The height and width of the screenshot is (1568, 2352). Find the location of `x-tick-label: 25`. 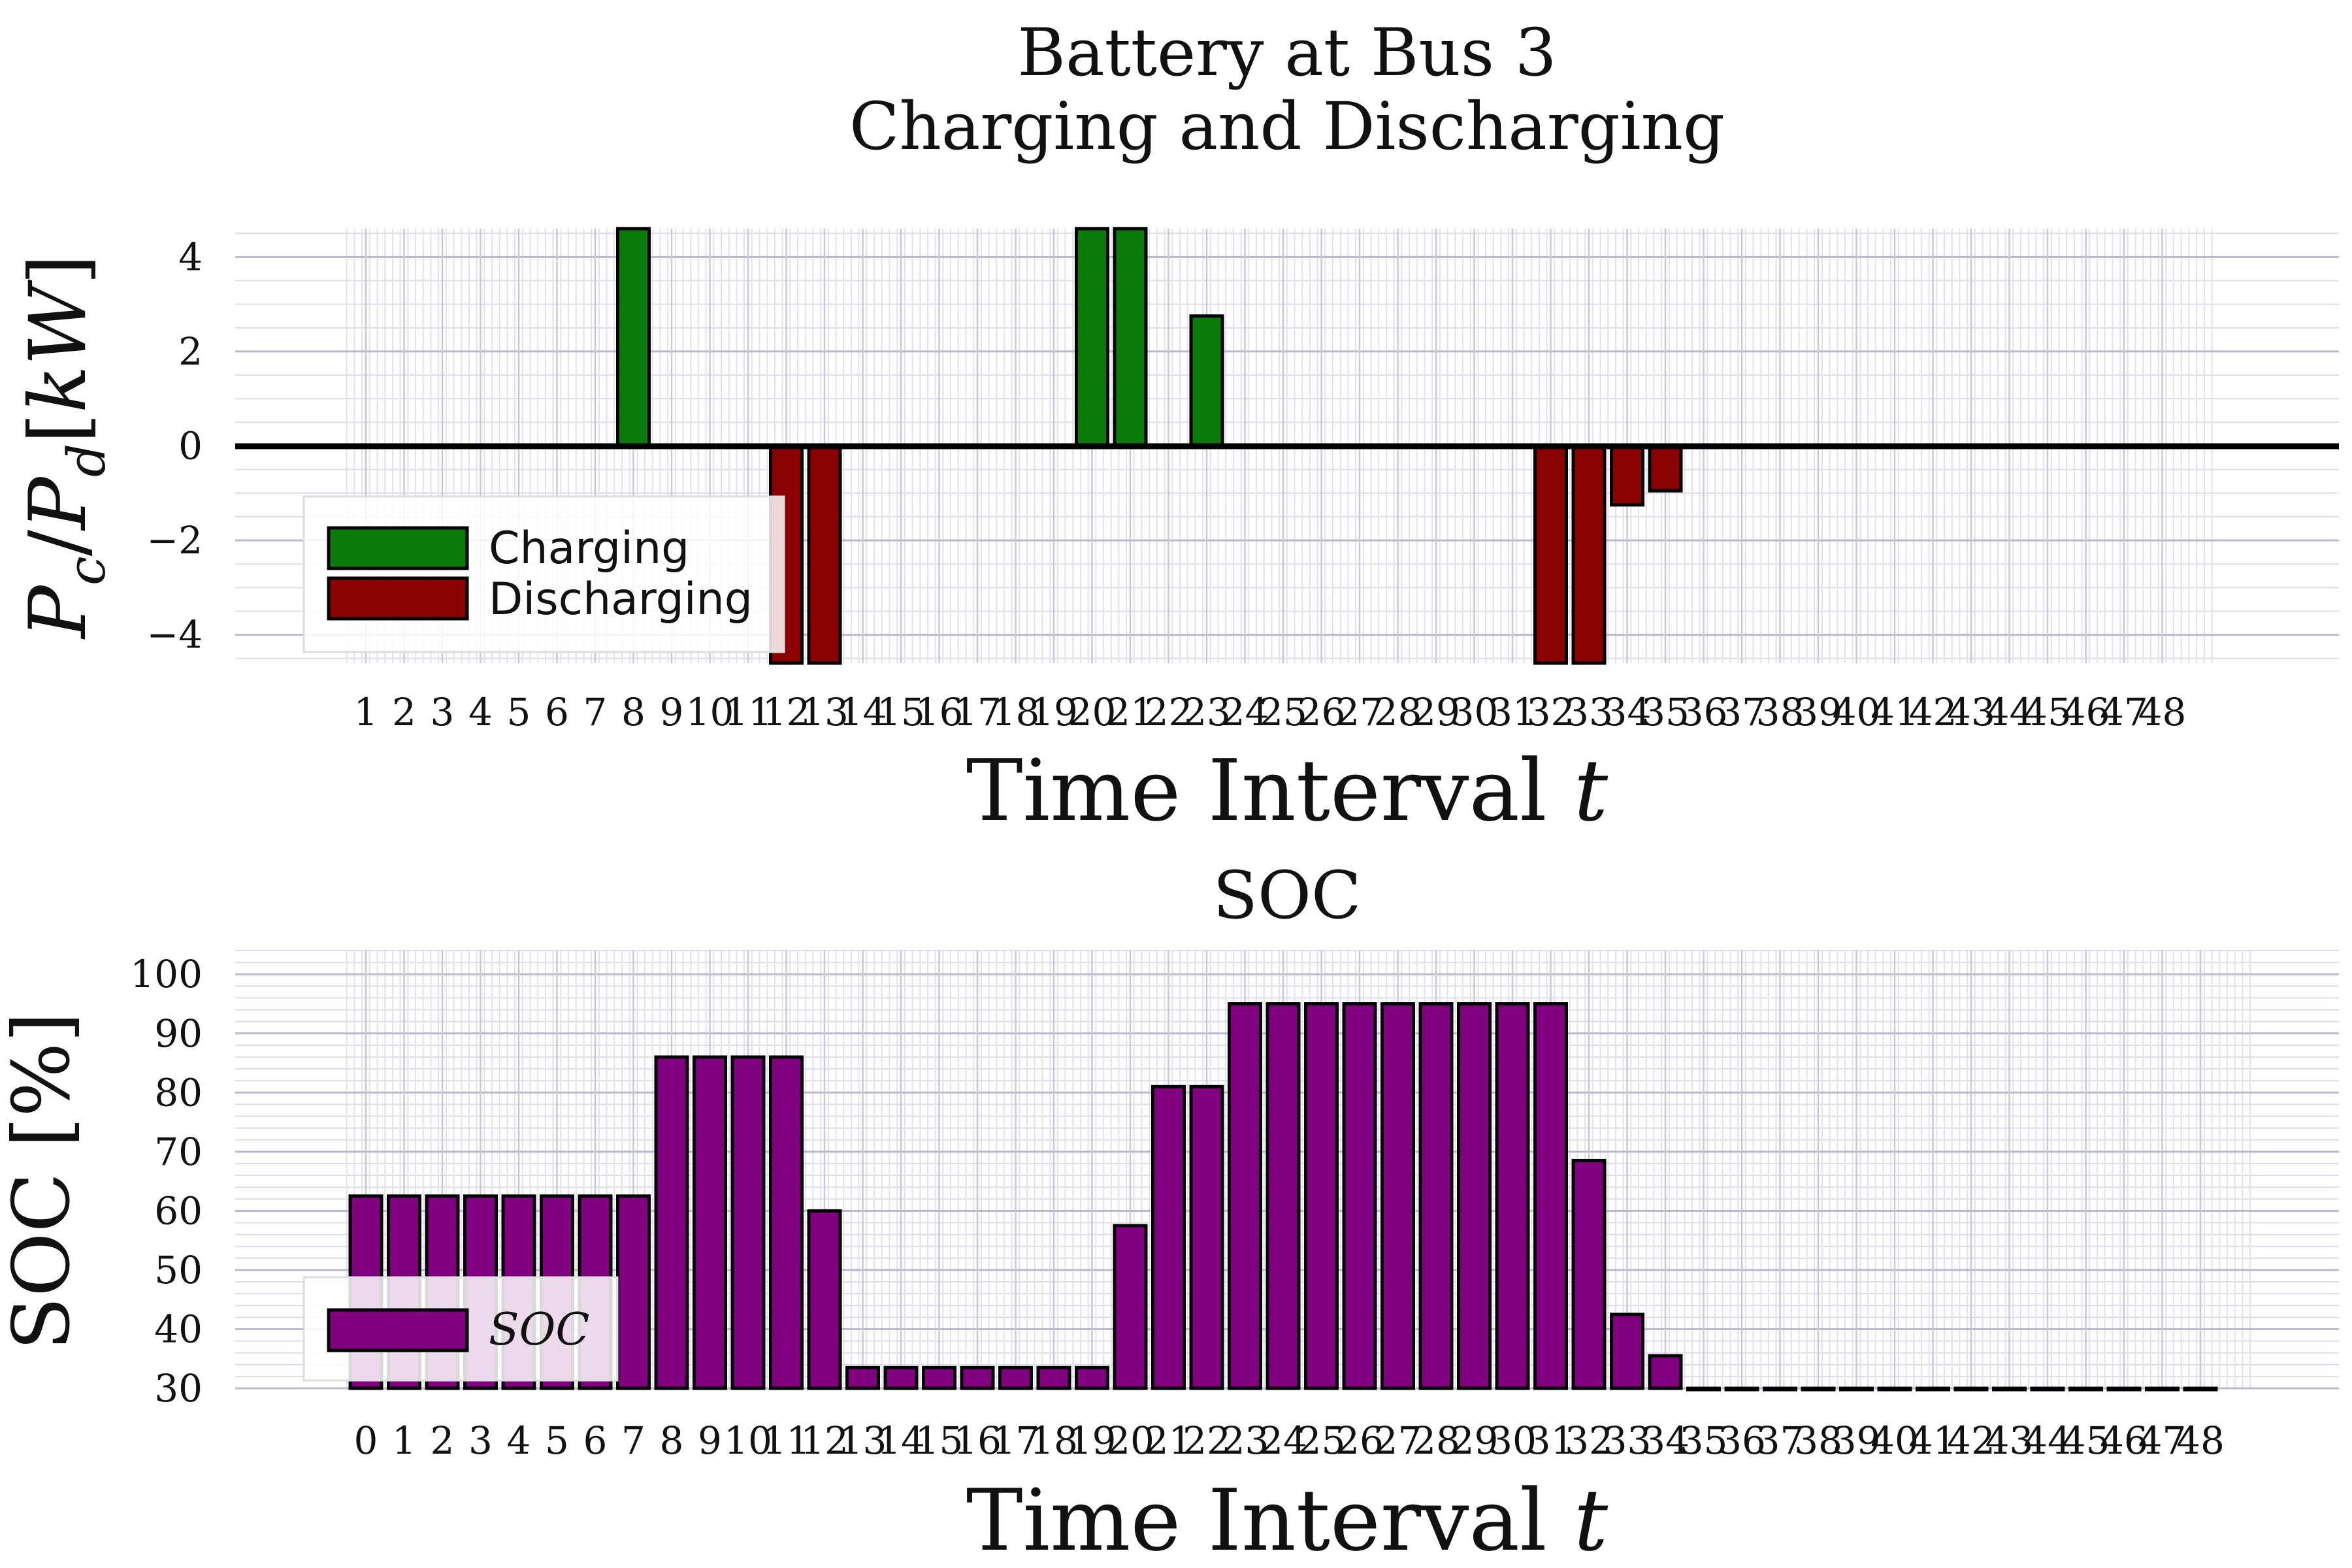

x-tick-label: 25 is located at coordinates (1322, 1440).